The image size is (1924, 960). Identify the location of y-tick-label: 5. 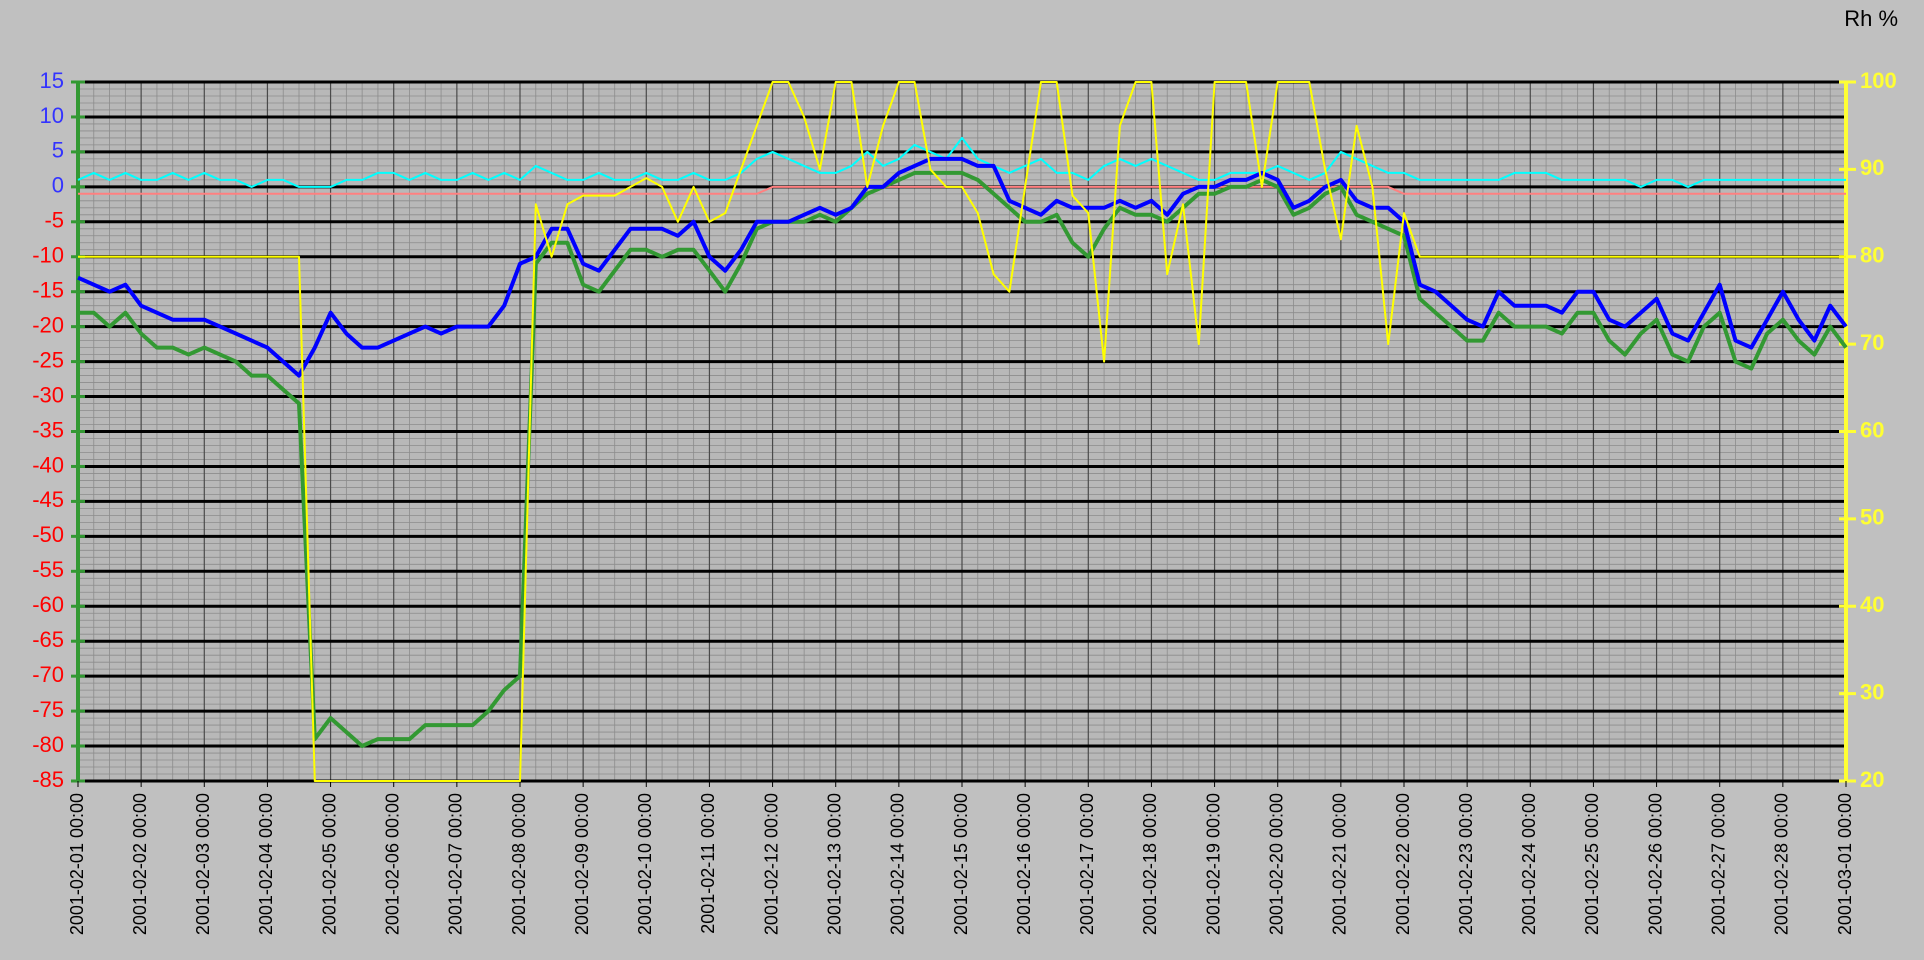
(58, 150).